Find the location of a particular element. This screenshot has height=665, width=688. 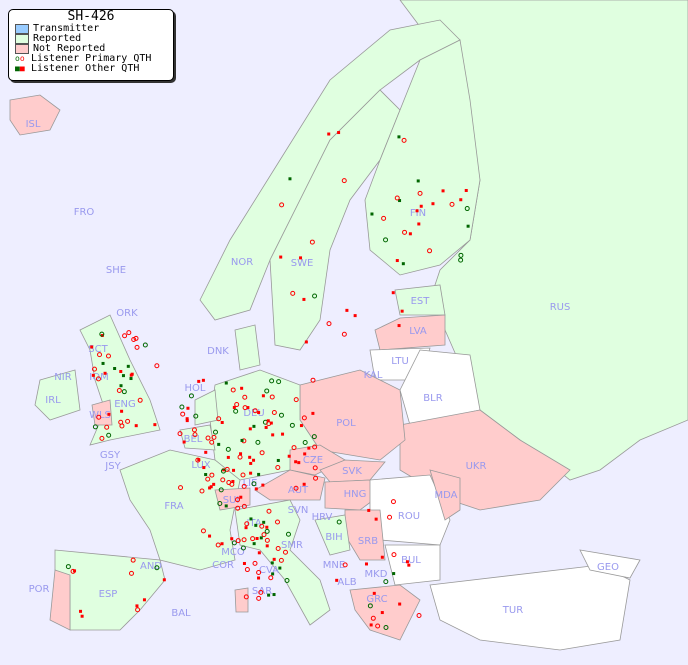

country-label-jsy: JSY is located at coordinates (112, 466).